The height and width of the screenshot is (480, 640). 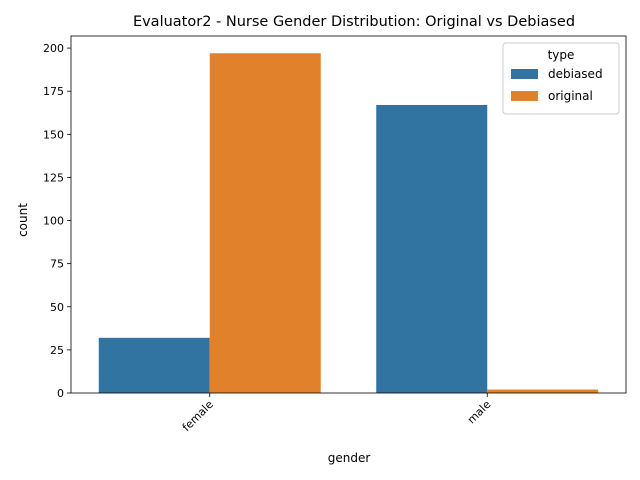 What do you see at coordinates (60, 393) in the screenshot?
I see `y-tick-label: 0` at bounding box center [60, 393].